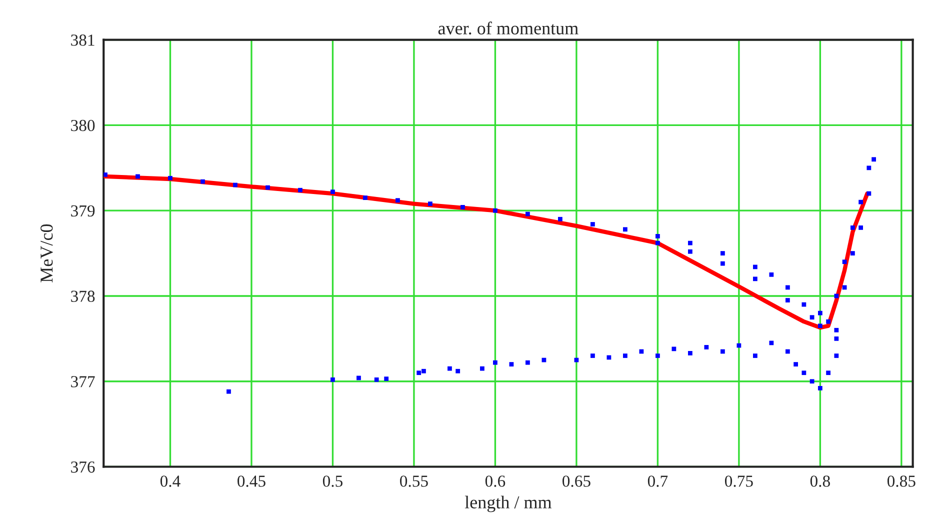 Image resolution: width=942 pixels, height=531 pixels. Describe the element at coordinates (83, 382) in the screenshot. I see `y-tick-label: 377` at that location.